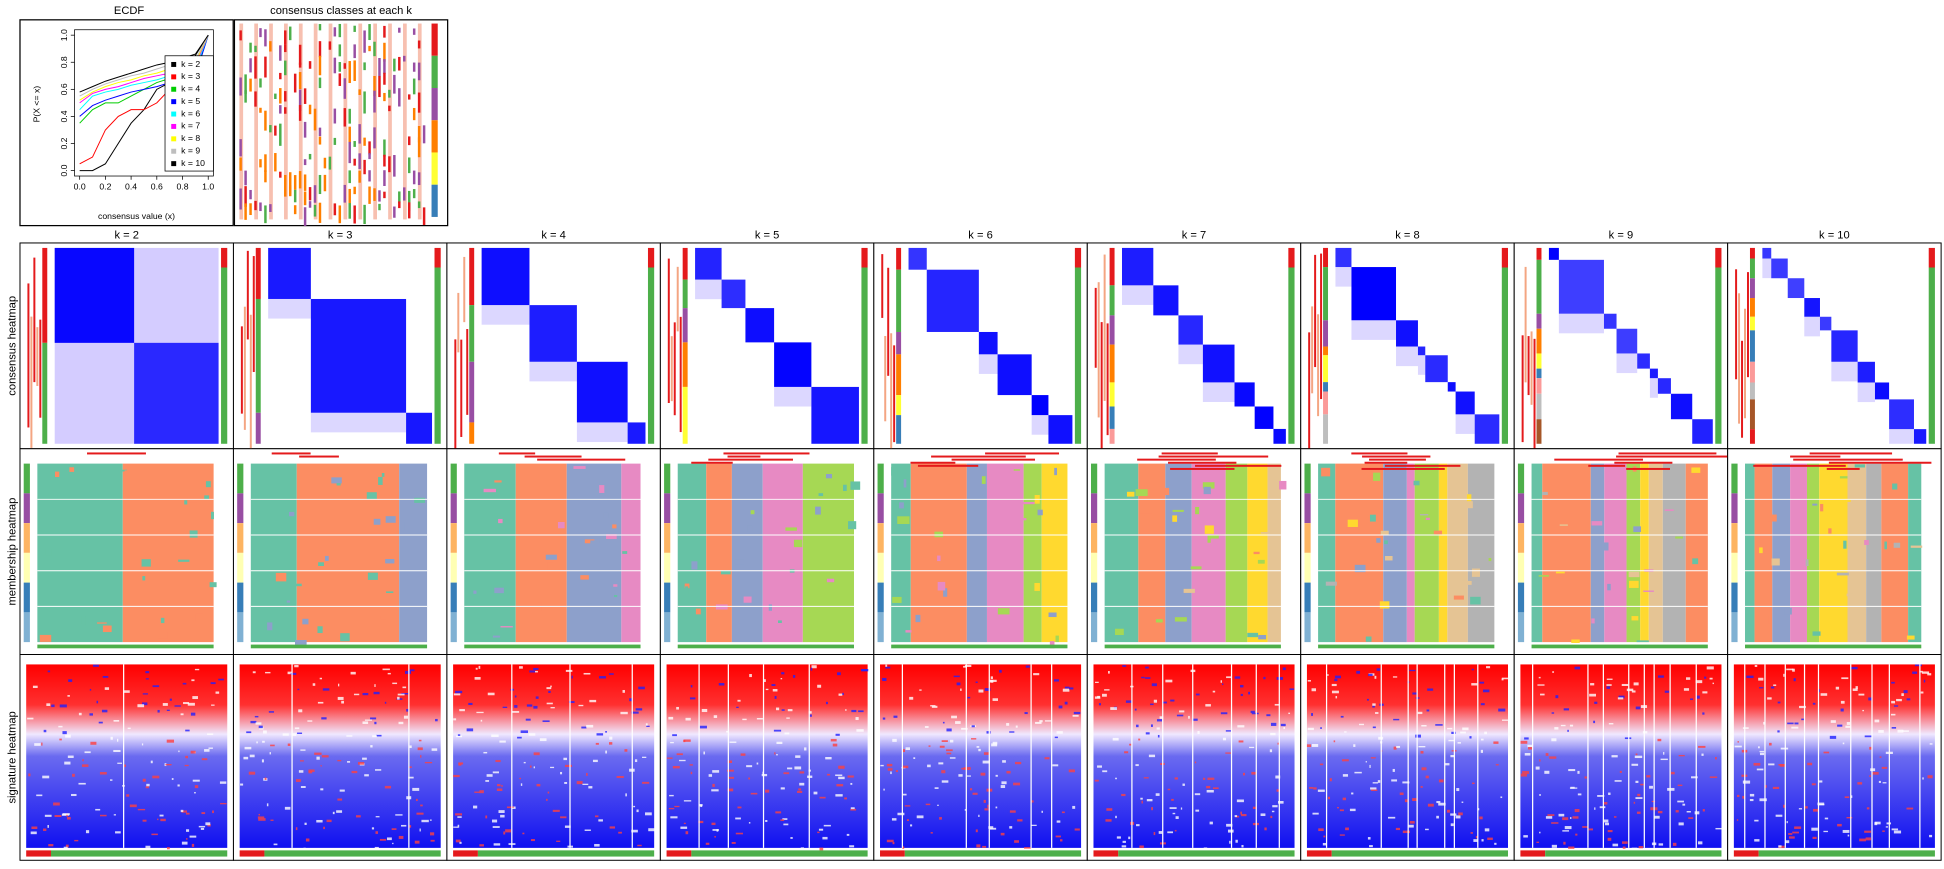  What do you see at coordinates (419, 121) in the screenshot?
I see `class-stripe` at bounding box center [419, 121].